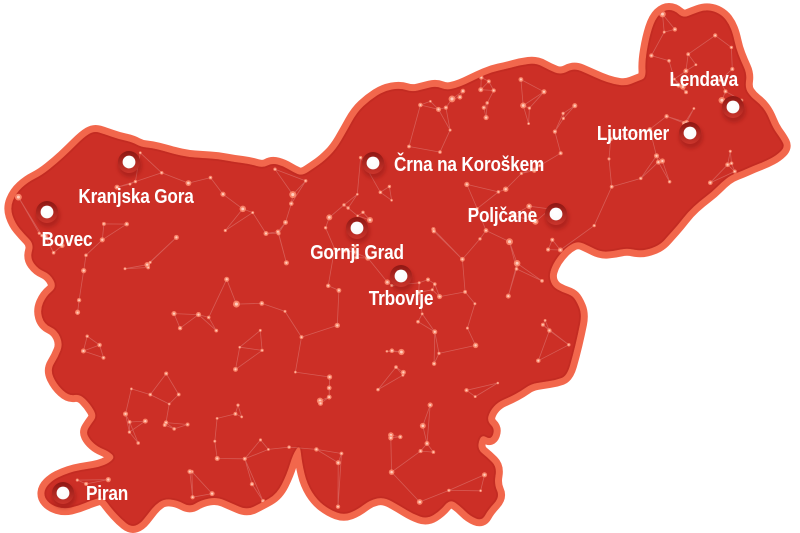  What do you see at coordinates (401, 298) in the screenshot?
I see `label-trbovlje: Trbovlje` at bounding box center [401, 298].